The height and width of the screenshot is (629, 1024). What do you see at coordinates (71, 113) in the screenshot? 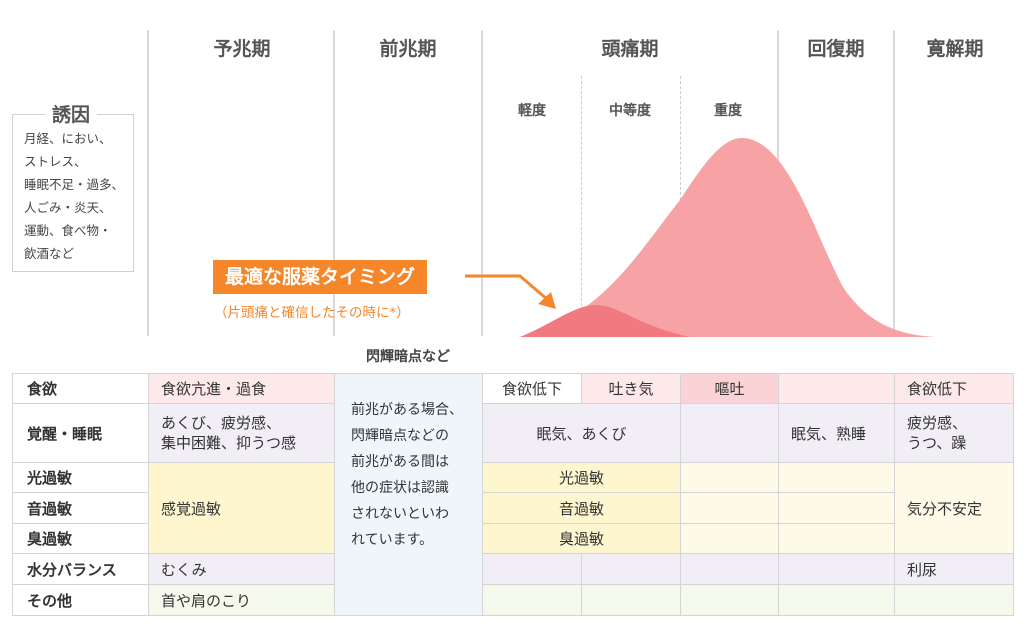
I see `trigger-title: 誘因` at bounding box center [71, 113].